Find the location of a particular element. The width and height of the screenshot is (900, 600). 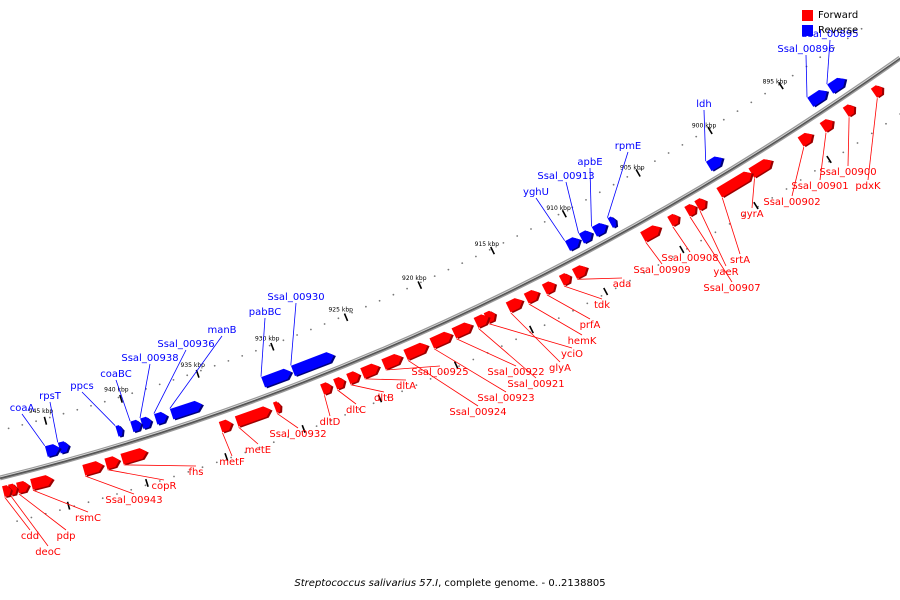

forward-gene-metf is located at coordinates (227, 426).